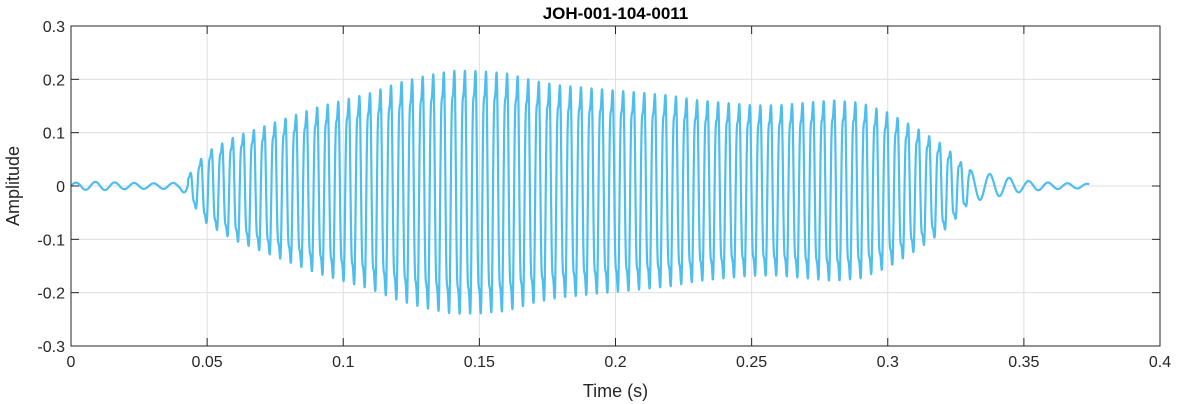 The width and height of the screenshot is (1177, 404). What do you see at coordinates (479, 362) in the screenshot?
I see `x-tick-label: 0.15` at bounding box center [479, 362].